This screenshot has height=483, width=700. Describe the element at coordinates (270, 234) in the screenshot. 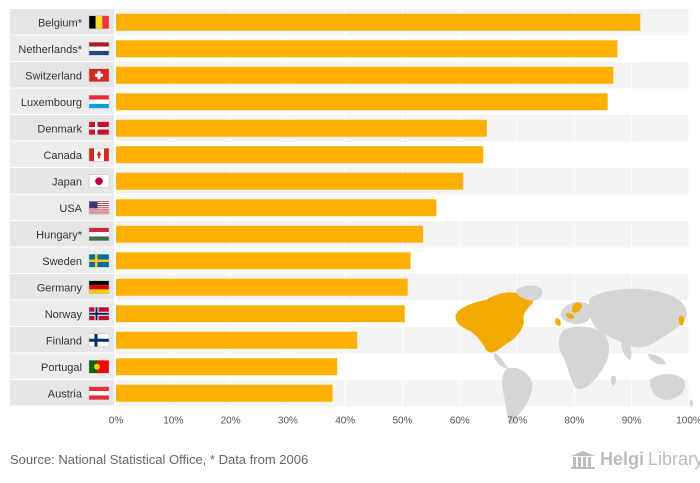

I see `bar-hungary` at that location.